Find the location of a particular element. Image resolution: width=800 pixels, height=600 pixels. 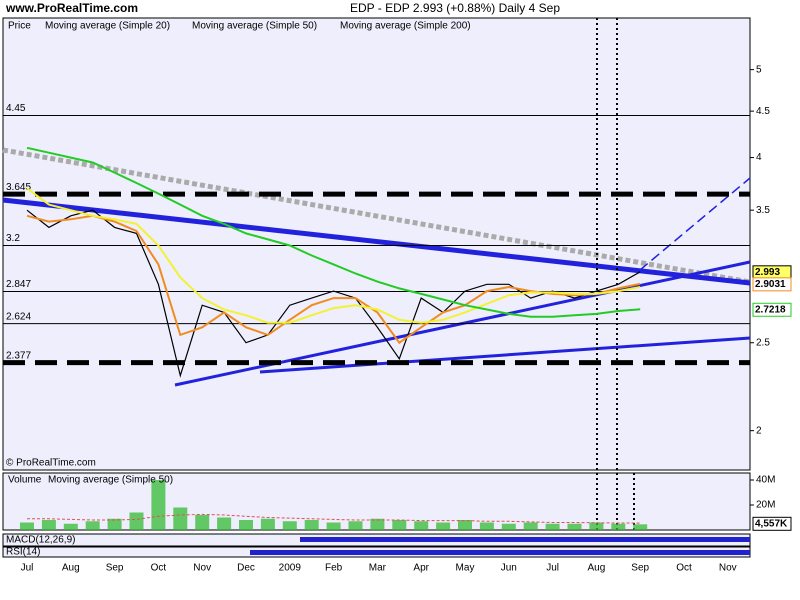

y-tick-label: 20M is located at coordinates (765, 505).